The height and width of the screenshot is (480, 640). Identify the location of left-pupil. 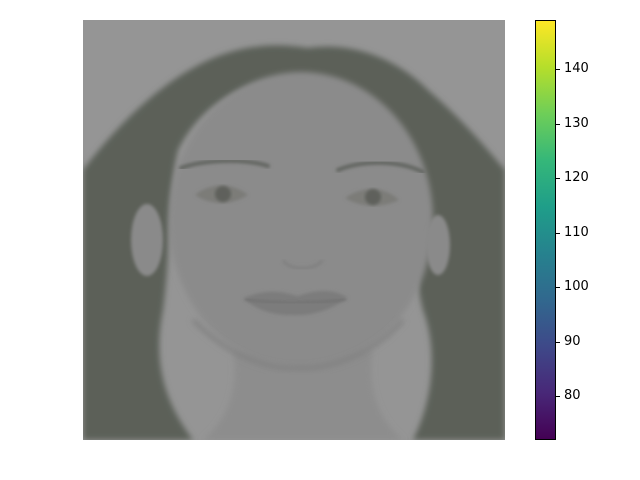
(223, 194).